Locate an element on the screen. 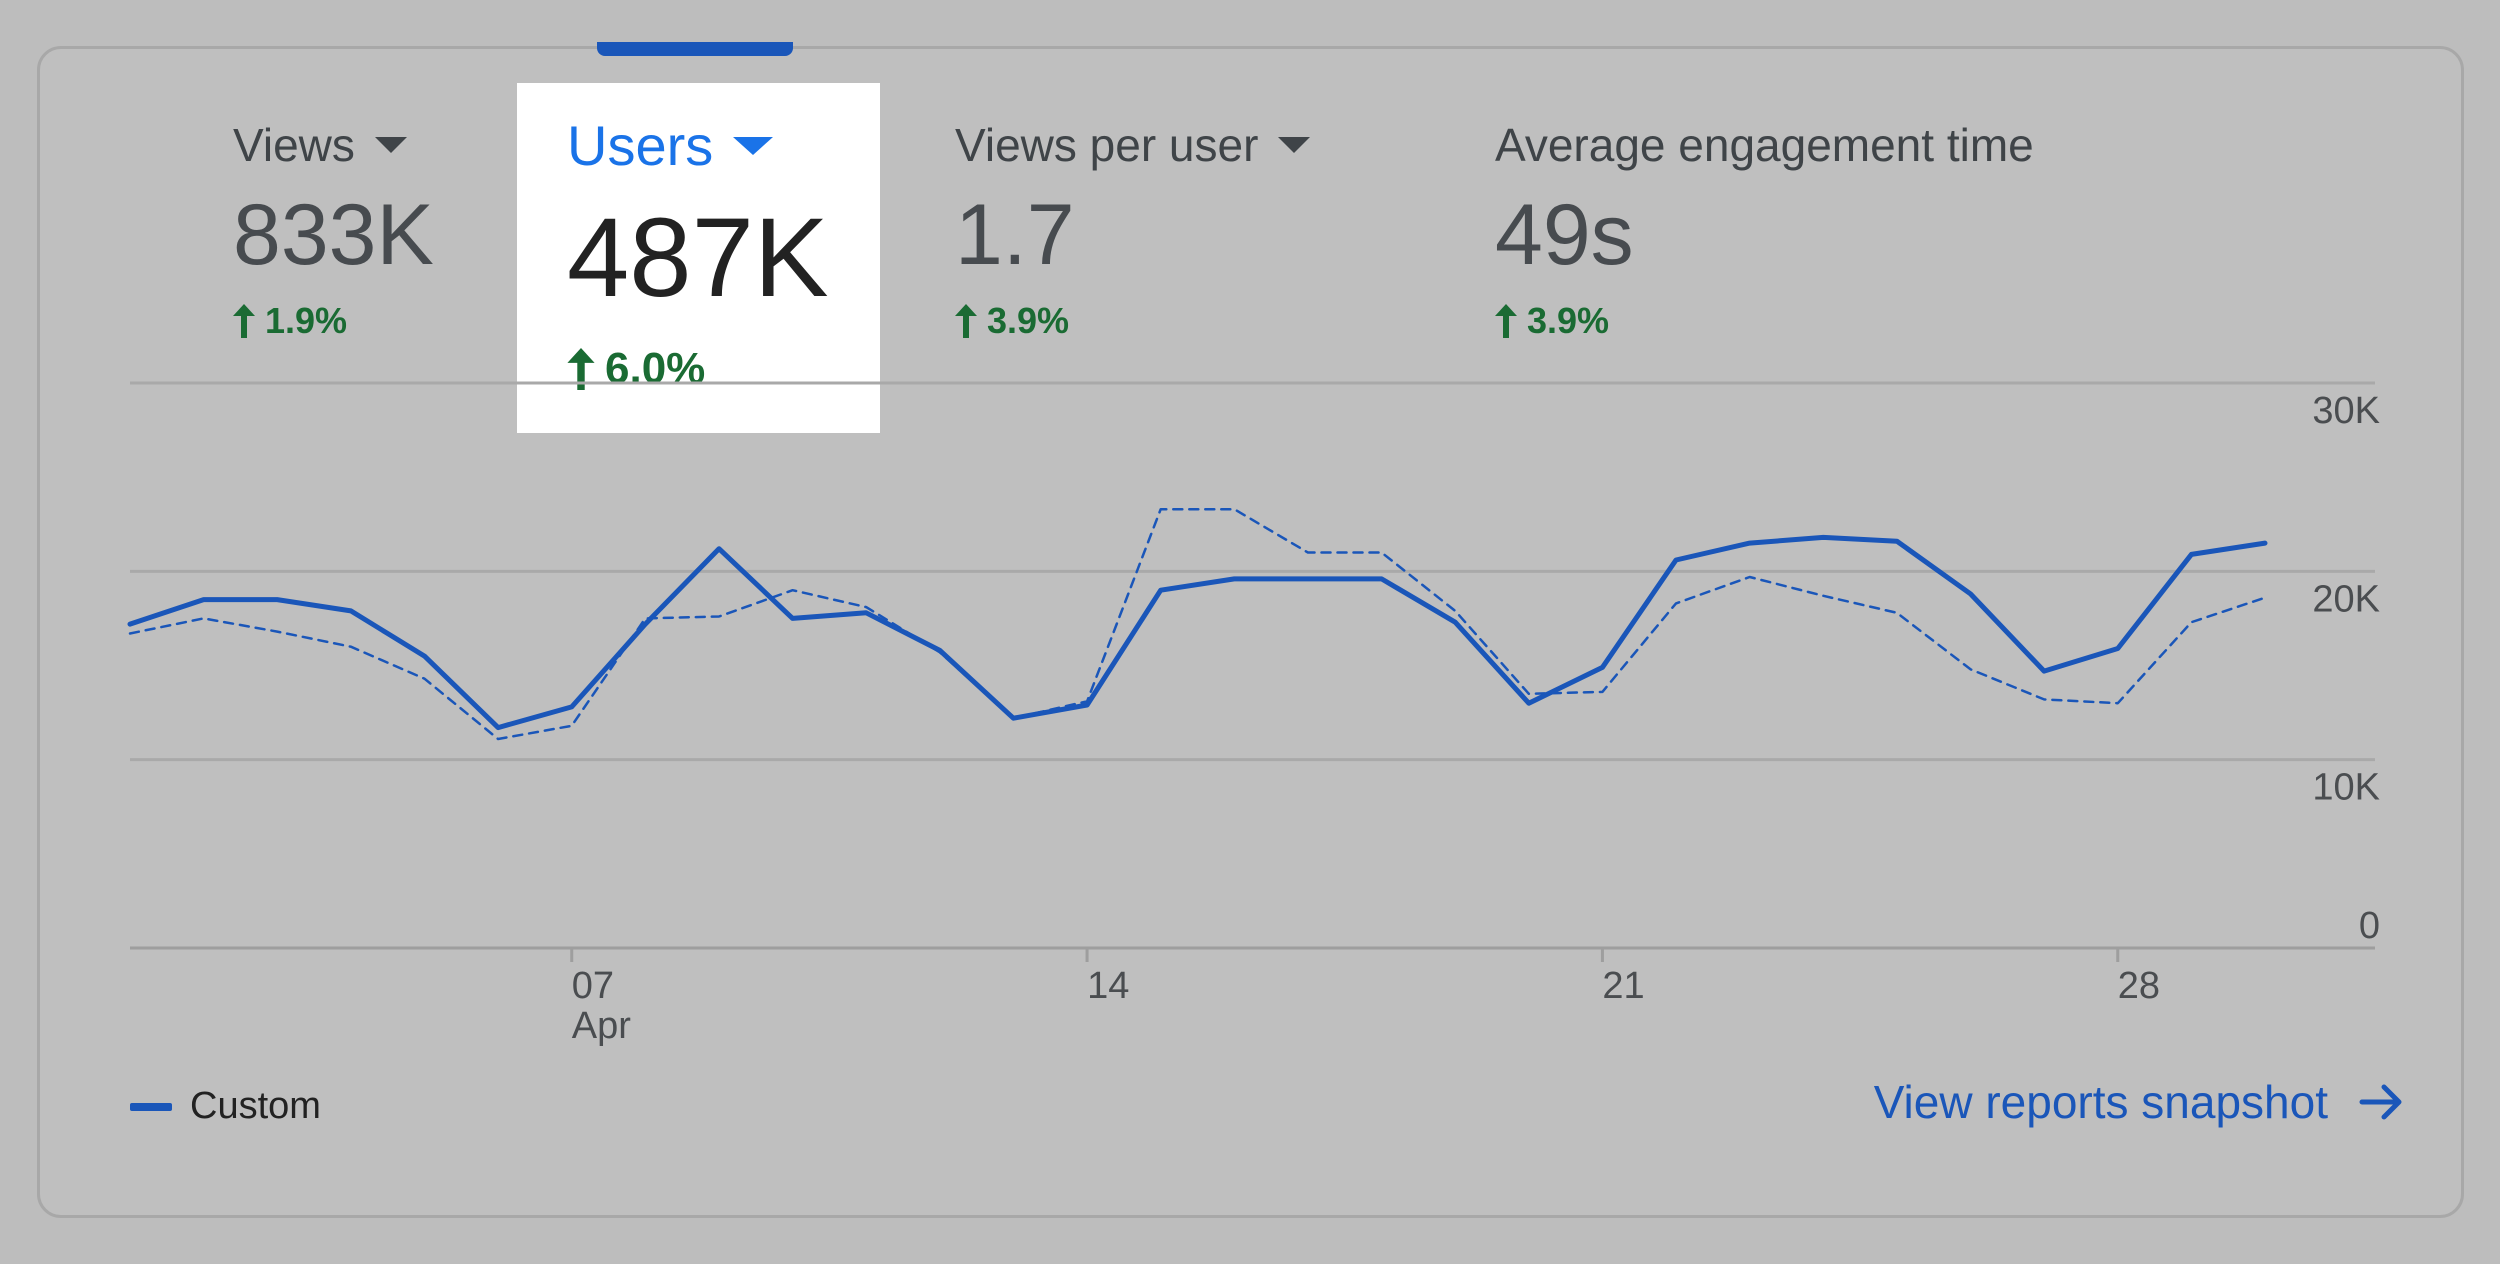 Image resolution: width=2500 pixels, height=1264 pixels. selected-tab-indicator is located at coordinates (695, 49).